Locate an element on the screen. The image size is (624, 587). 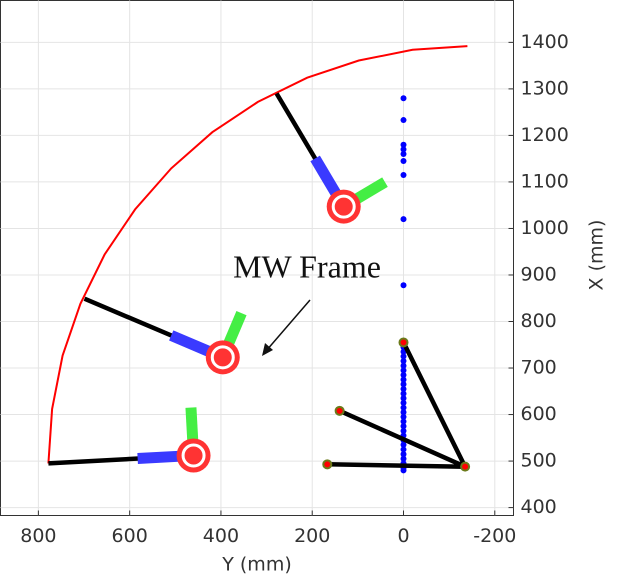
y-tick-label: 600 is located at coordinates (539, 414).